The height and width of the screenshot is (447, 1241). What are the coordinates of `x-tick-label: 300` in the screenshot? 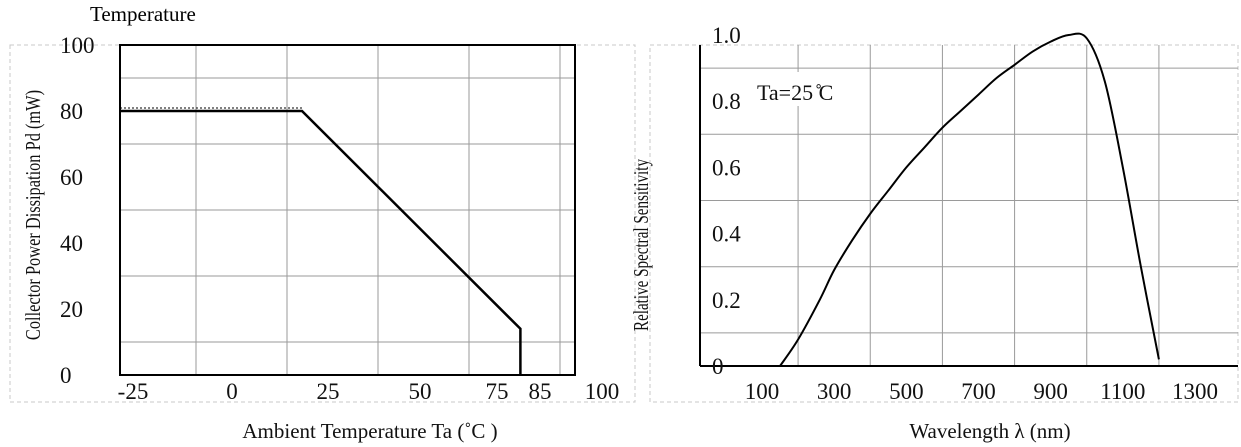 It's located at (834, 391).